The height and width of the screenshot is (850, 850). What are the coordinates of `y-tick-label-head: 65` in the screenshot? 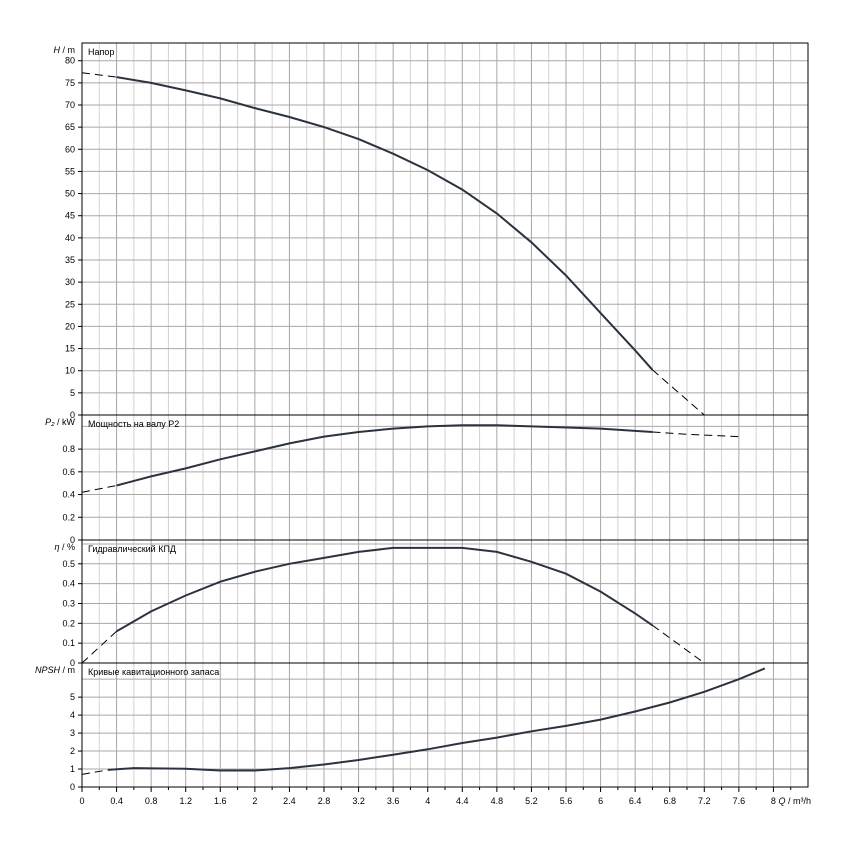 It's located at (70, 127).